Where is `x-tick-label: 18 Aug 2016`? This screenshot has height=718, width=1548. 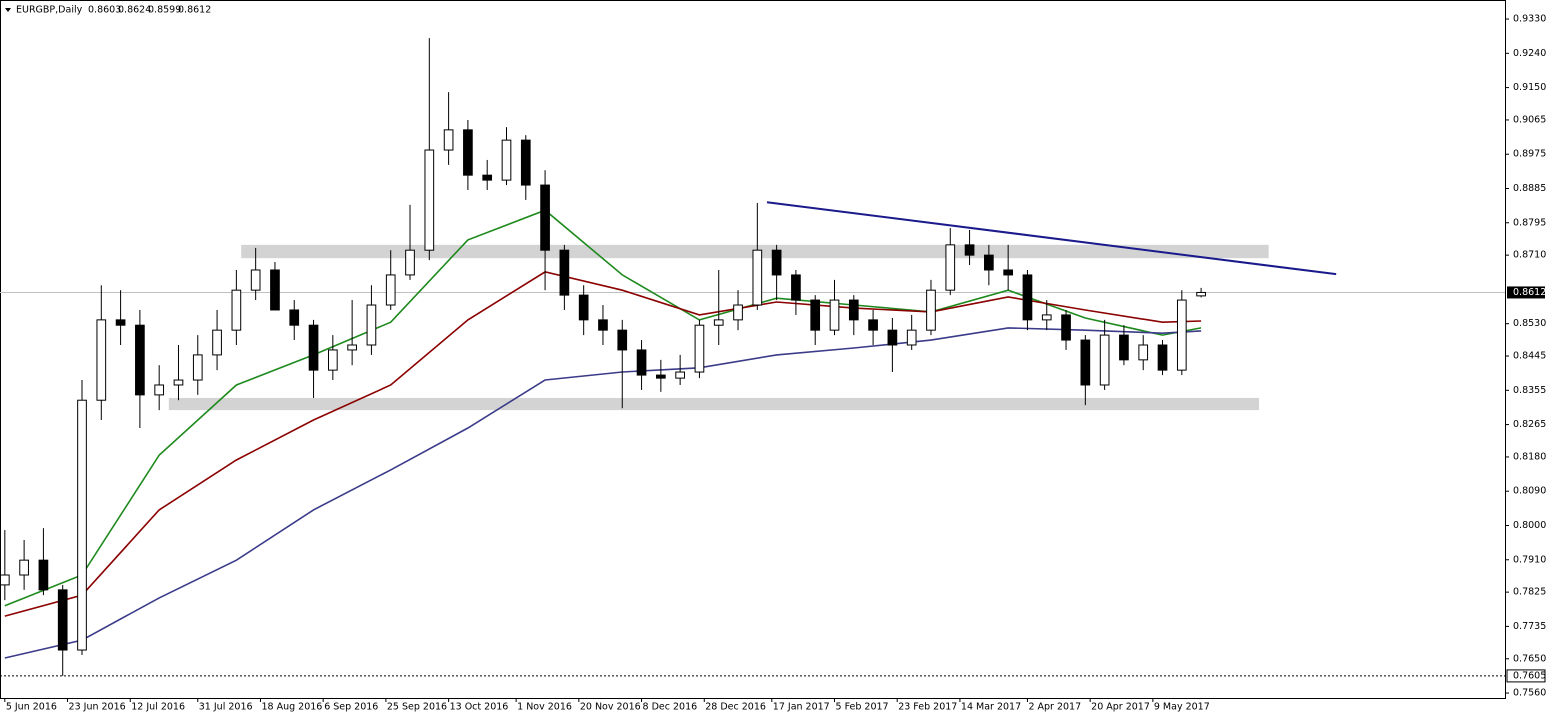 x-tick-label: 18 Aug 2016 is located at coordinates (291, 707).